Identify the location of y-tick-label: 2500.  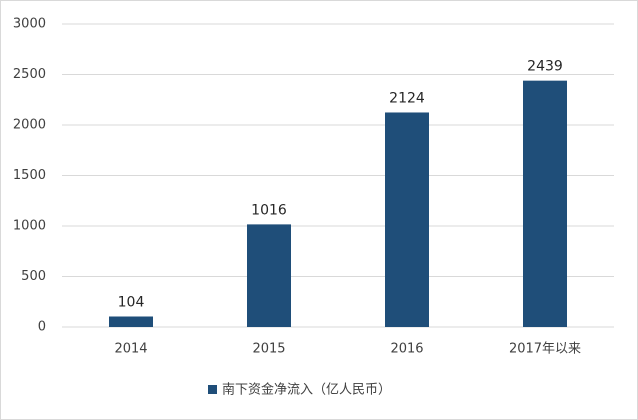
(29, 74).